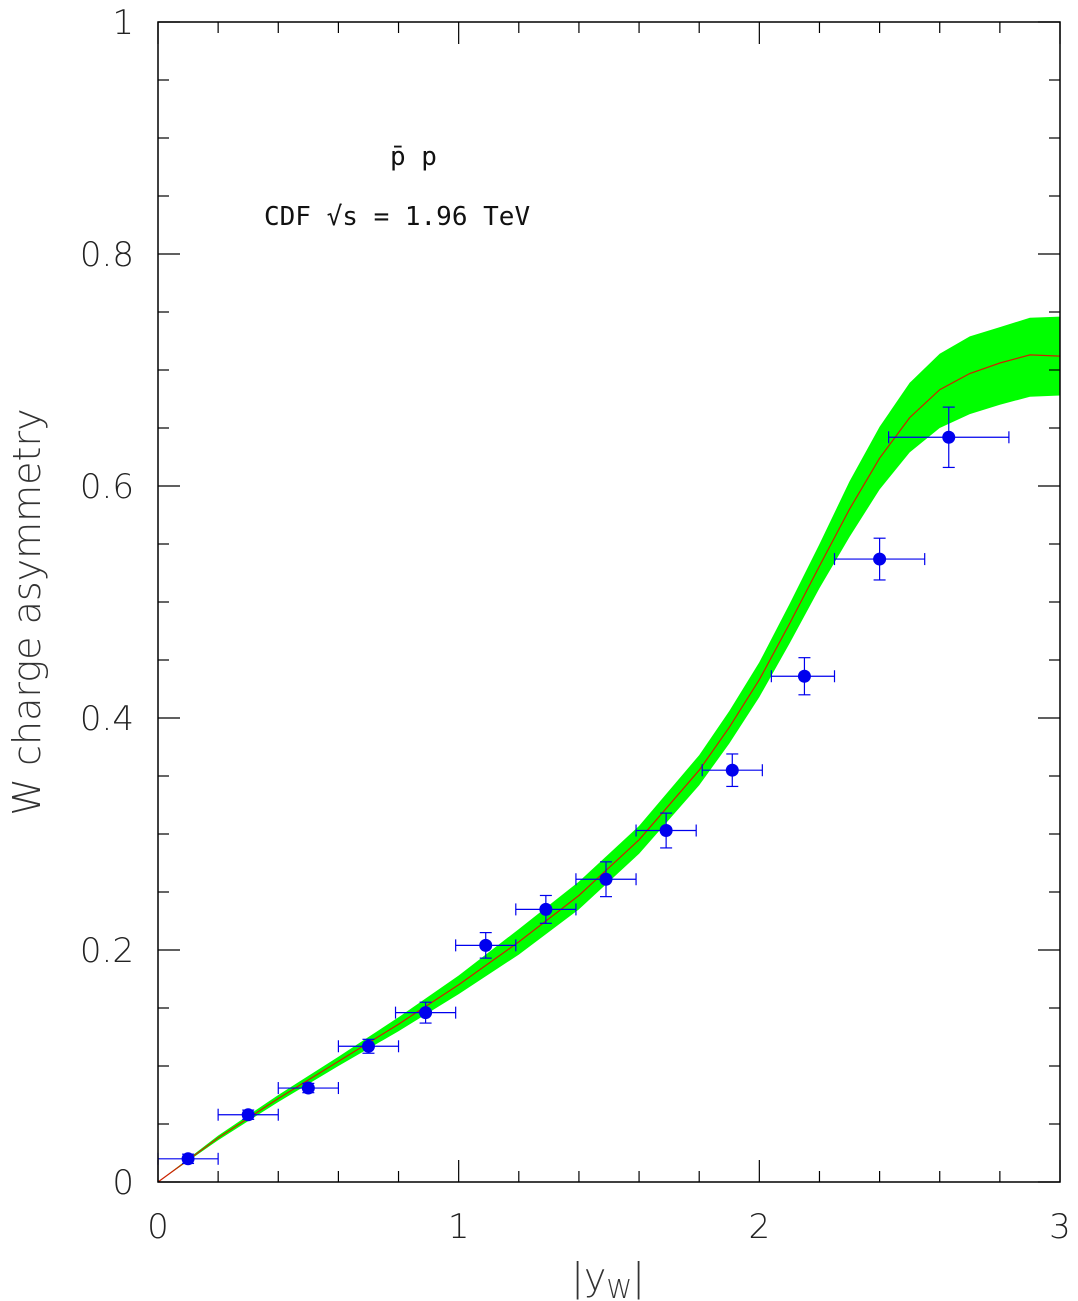 The image size is (1078, 1301). Describe the element at coordinates (107, 951) in the screenshot. I see `y-tick-label: 0.2` at that location.